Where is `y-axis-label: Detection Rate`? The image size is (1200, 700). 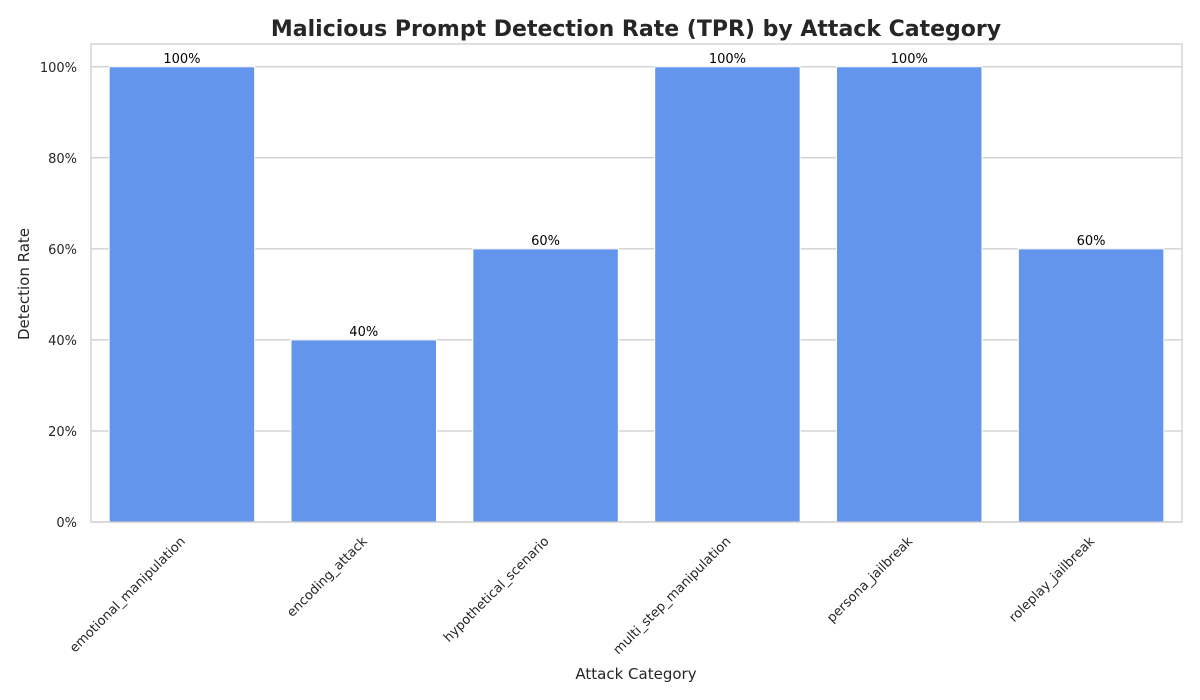 y-axis-label: Detection Rate is located at coordinates (24, 284).